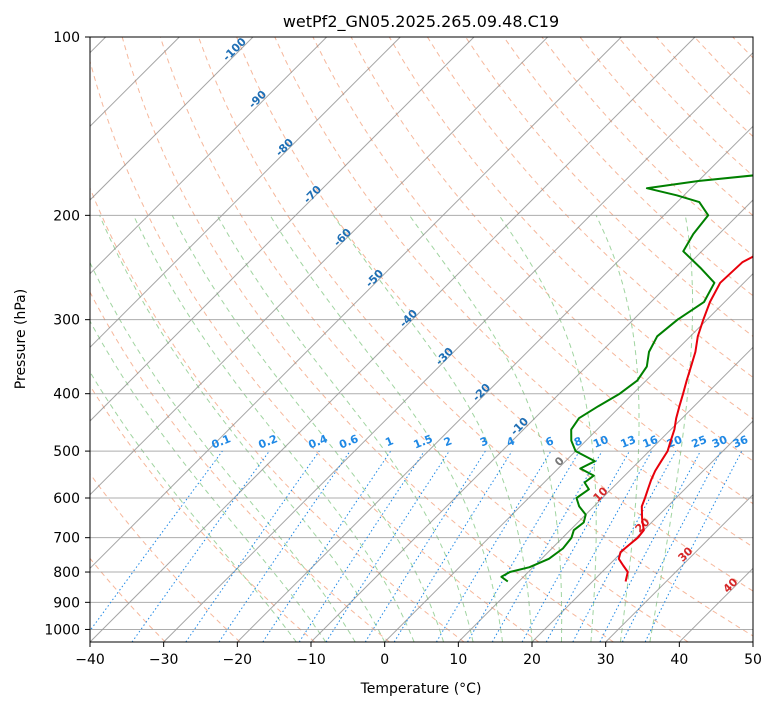  What do you see at coordinates (62, 630) in the screenshot?
I see `y-tick-label: 1000` at bounding box center [62, 630].